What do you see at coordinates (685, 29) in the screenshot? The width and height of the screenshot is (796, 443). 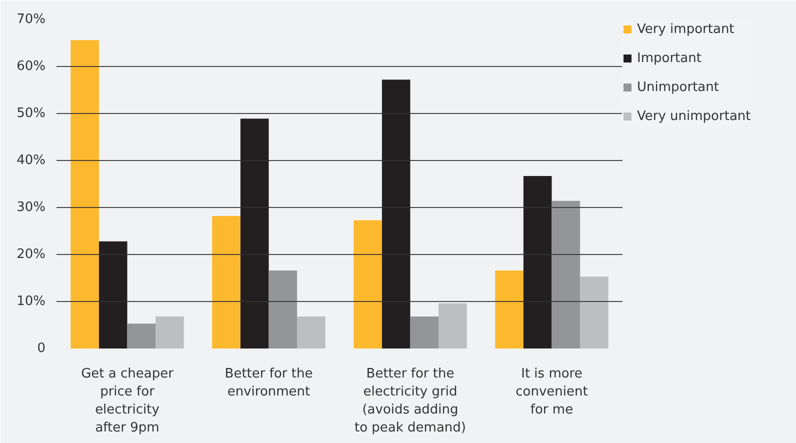 I see `legend-label: Very important` at bounding box center [685, 29].